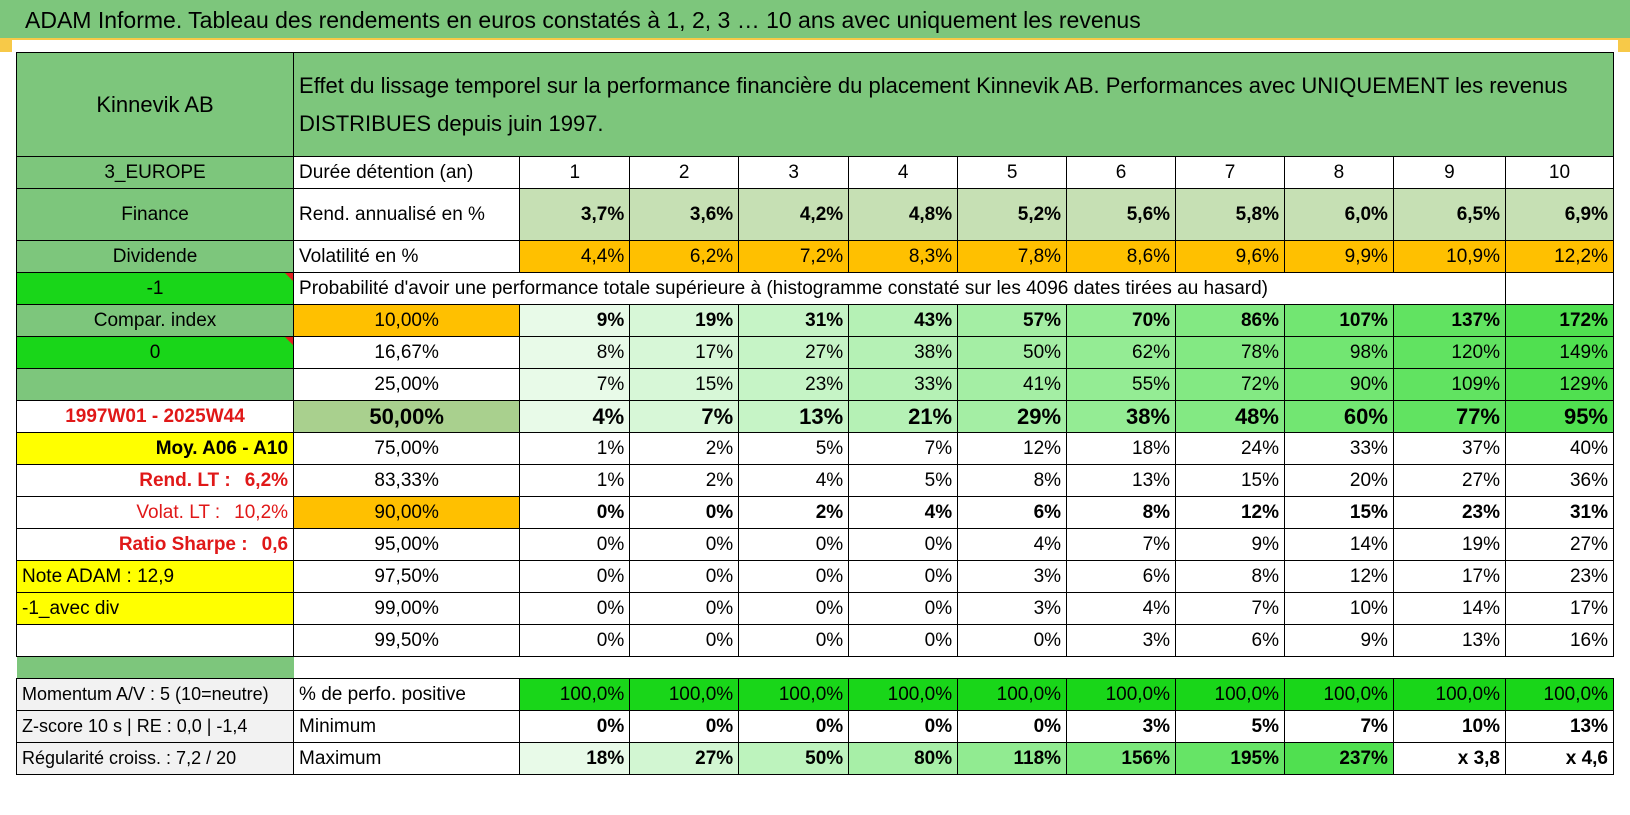  What do you see at coordinates (794, 256) in the screenshot?
I see `volatility-cell: 7,2%` at bounding box center [794, 256].